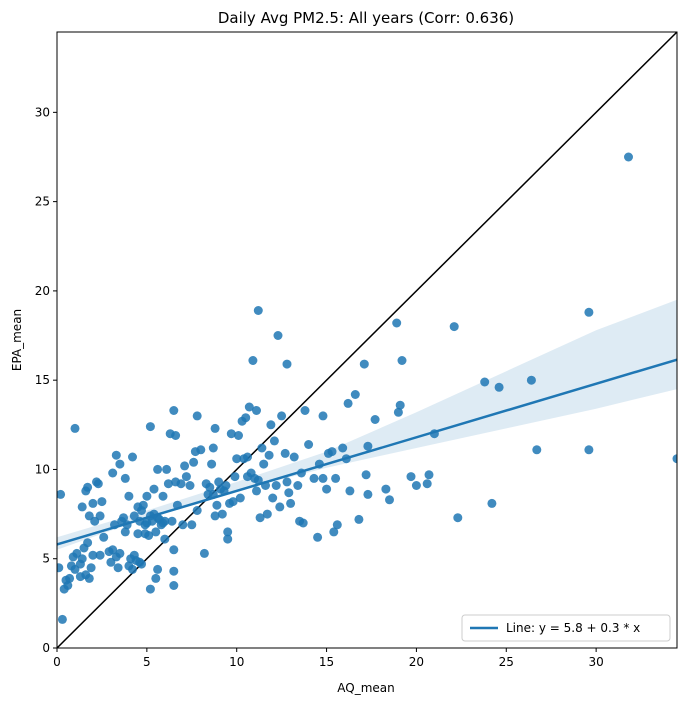  Describe the element at coordinates (365, 688) in the screenshot. I see `x-axis-label: AQ_mean` at that location.